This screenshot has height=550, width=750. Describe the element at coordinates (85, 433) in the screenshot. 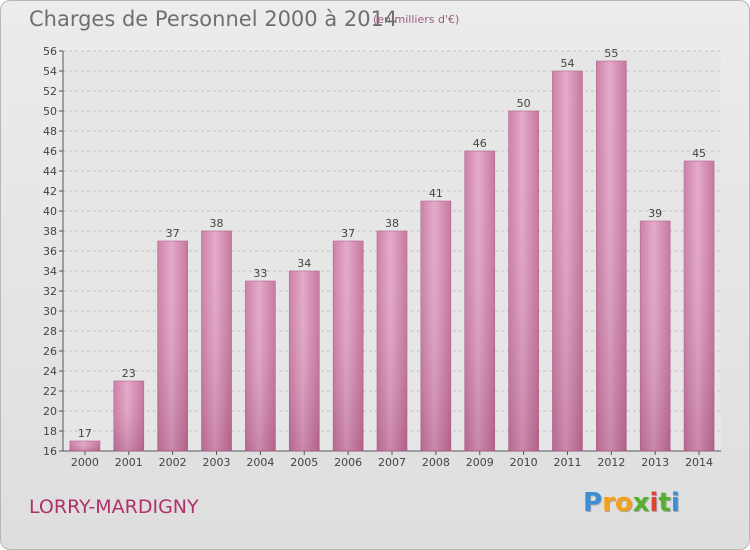

I see `value-label: 17` at that location.